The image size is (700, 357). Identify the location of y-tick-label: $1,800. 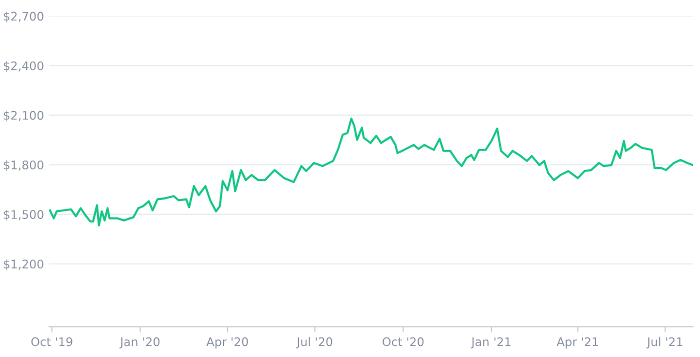
(24, 165).